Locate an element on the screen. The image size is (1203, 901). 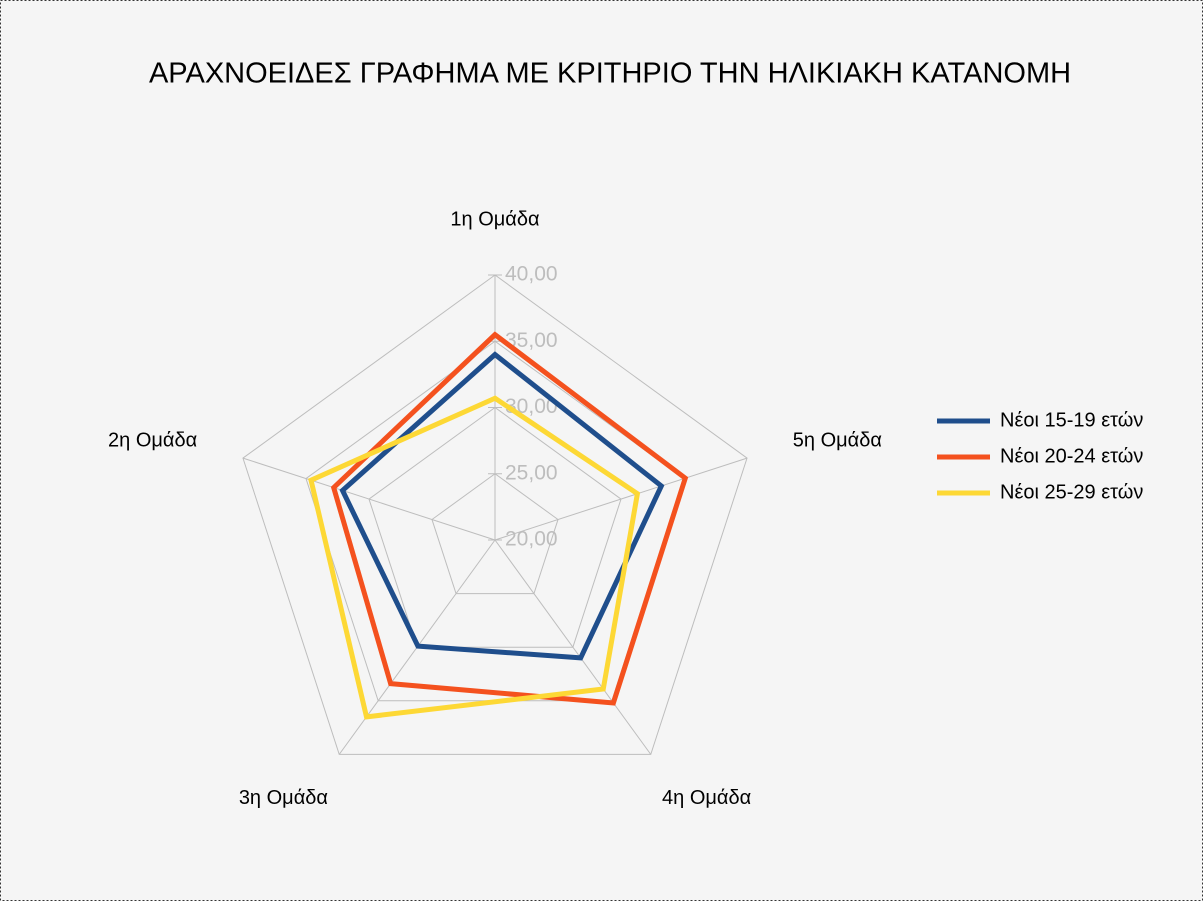
category-label: 2η Ομάδα is located at coordinates (152, 440).